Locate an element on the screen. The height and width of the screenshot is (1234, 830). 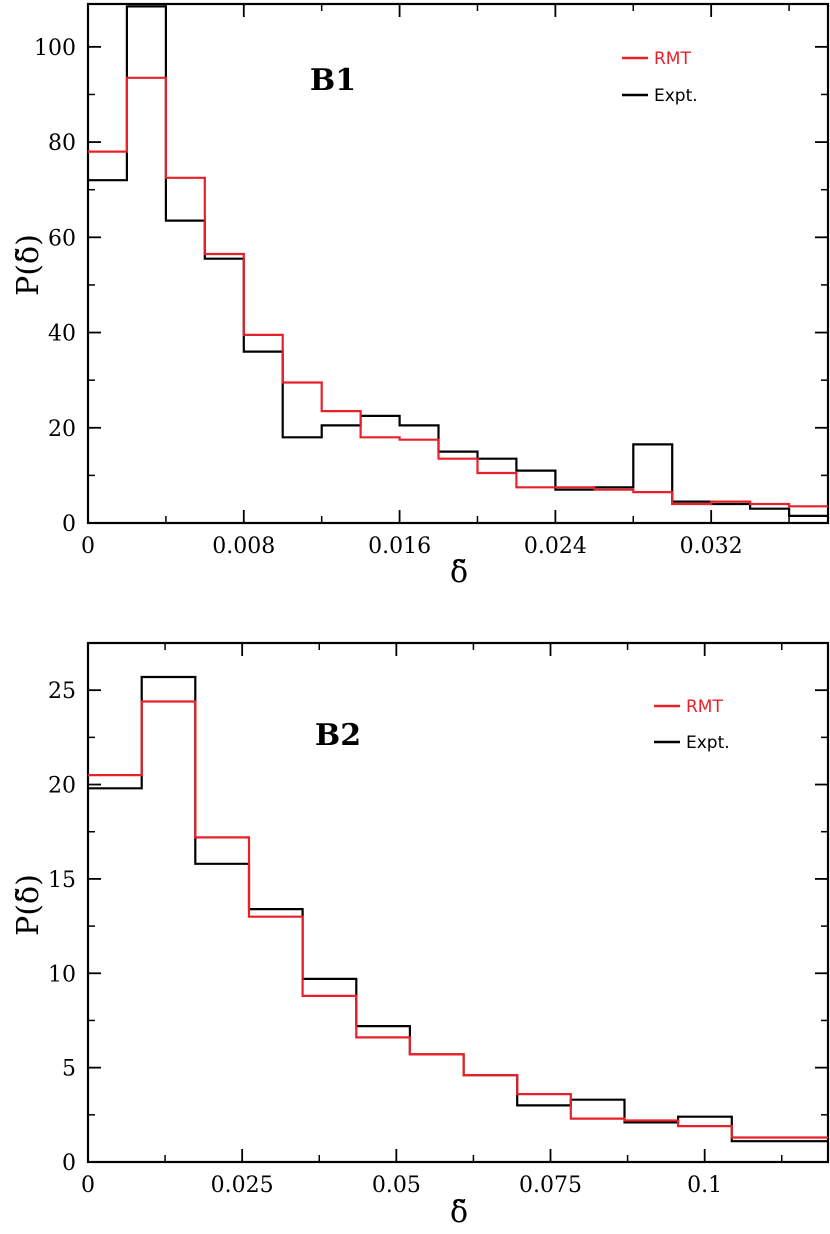
y-tick-label: 80 is located at coordinates (62, 143).